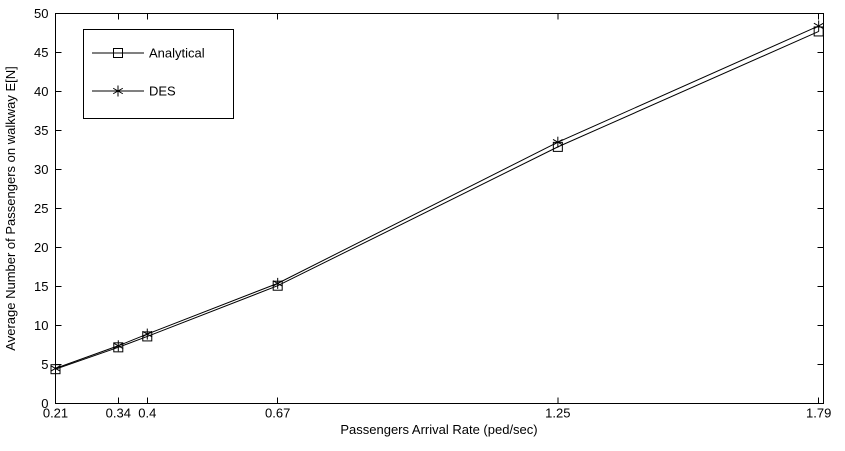 The image size is (845, 451). I want to click on legend: Analytical DES, so click(158, 74).